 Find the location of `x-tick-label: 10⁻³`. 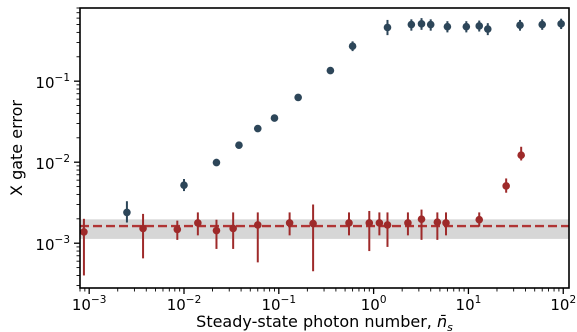

x-tick-label: 10⁻³ is located at coordinates (89, 304).